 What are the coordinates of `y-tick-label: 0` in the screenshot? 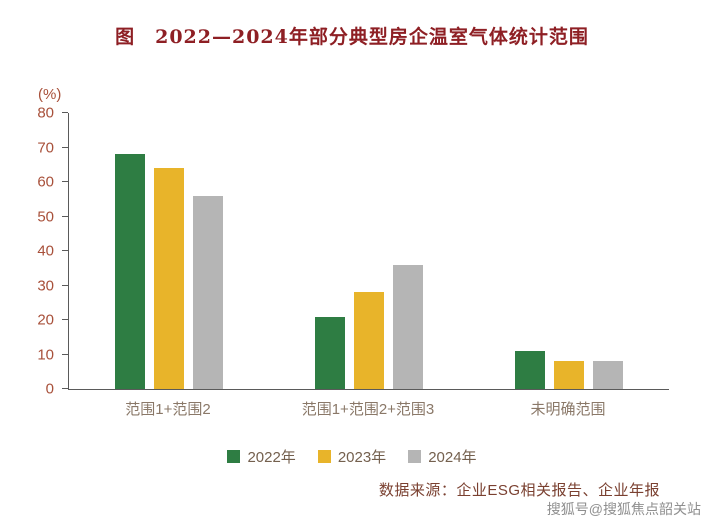 It's located at (49, 389).